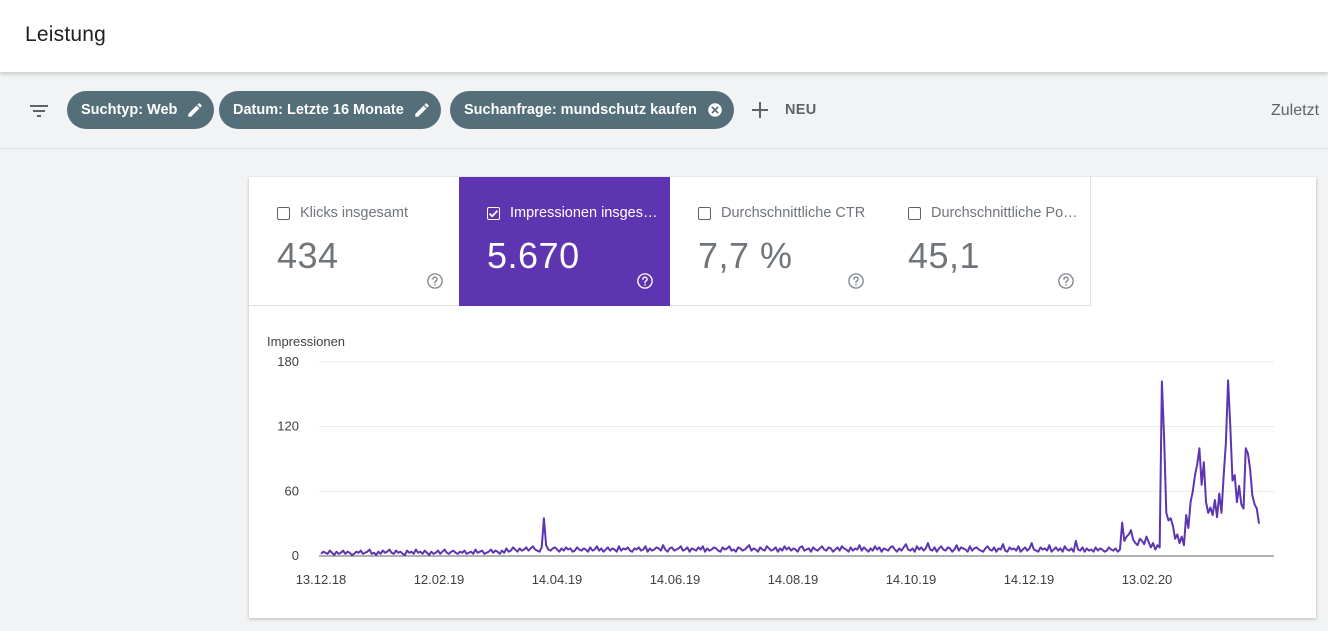 This screenshot has width=1328, height=631. What do you see at coordinates (715, 110) in the screenshot?
I see `close-circle-icon` at bounding box center [715, 110].